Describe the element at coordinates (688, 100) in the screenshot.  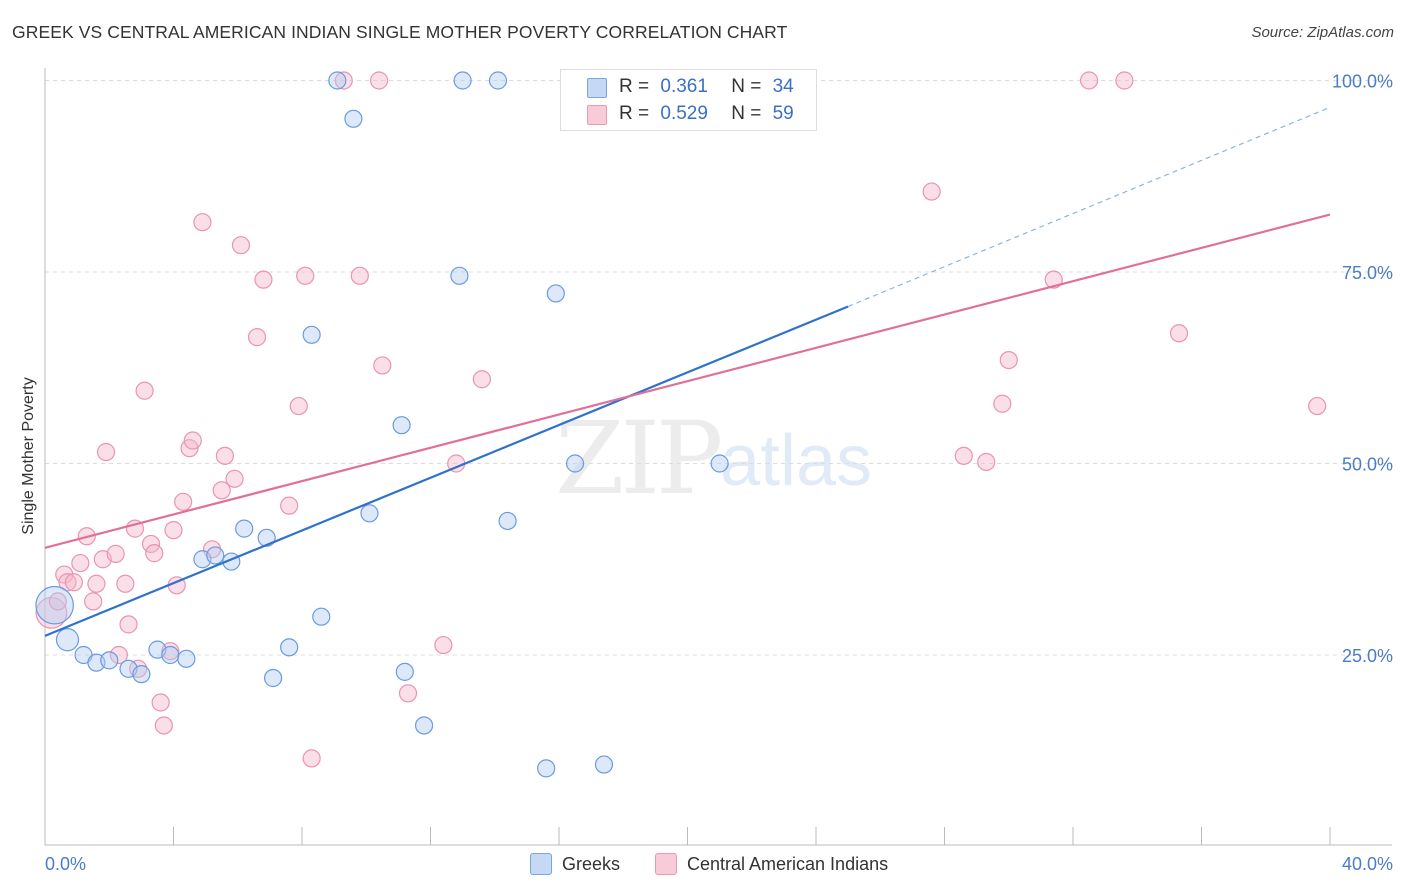
I see `correlation-legend: R = 0.361 N = 34 R = 0.529 N = 59` at that location.